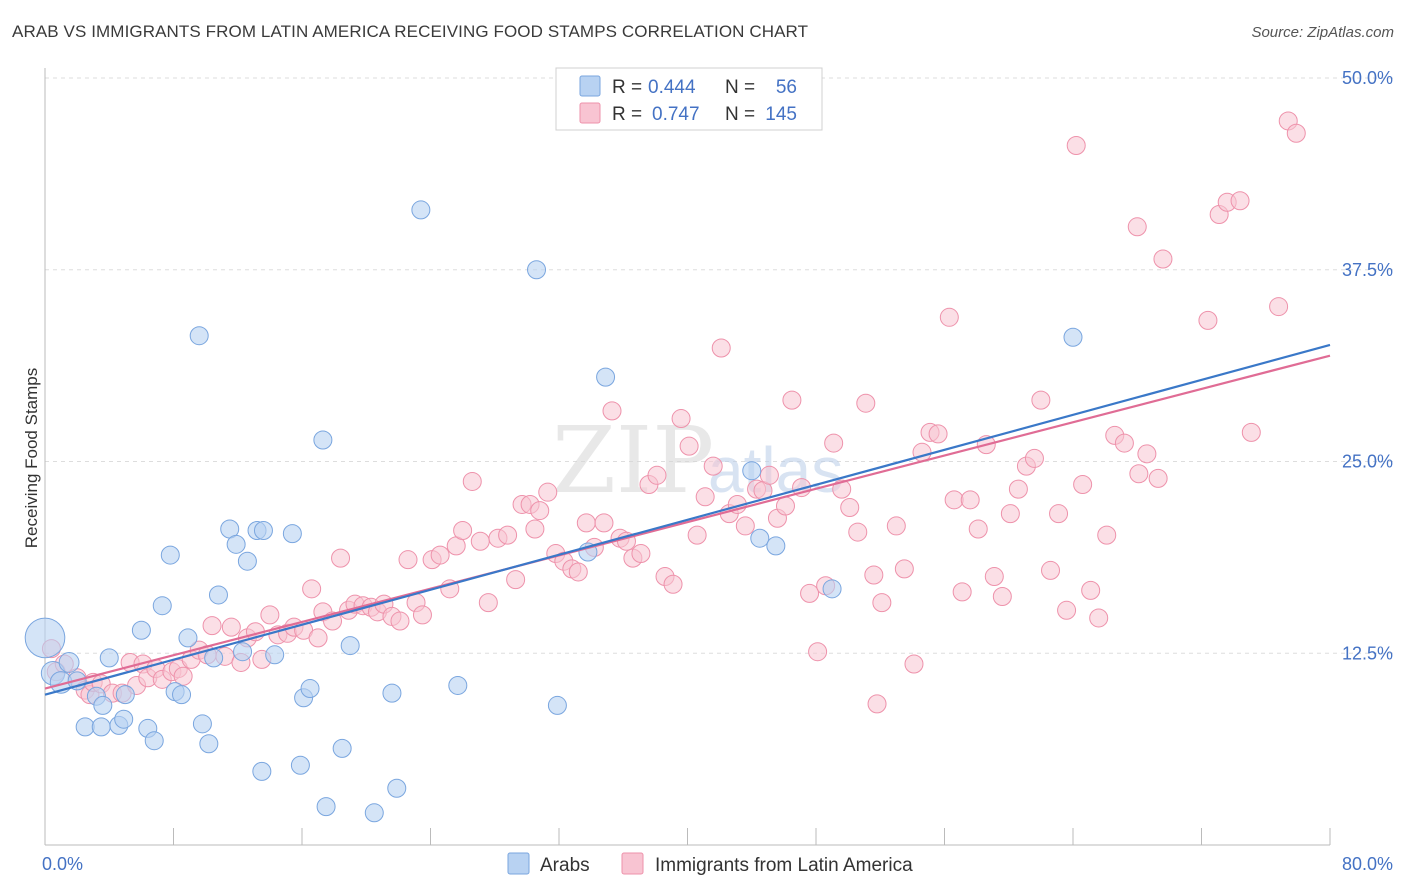 This screenshot has height=892, width=1406. What do you see at coordinates (518, 863) in the screenshot?
I see `bottom-legend-swatch-arabs` at bounding box center [518, 863].